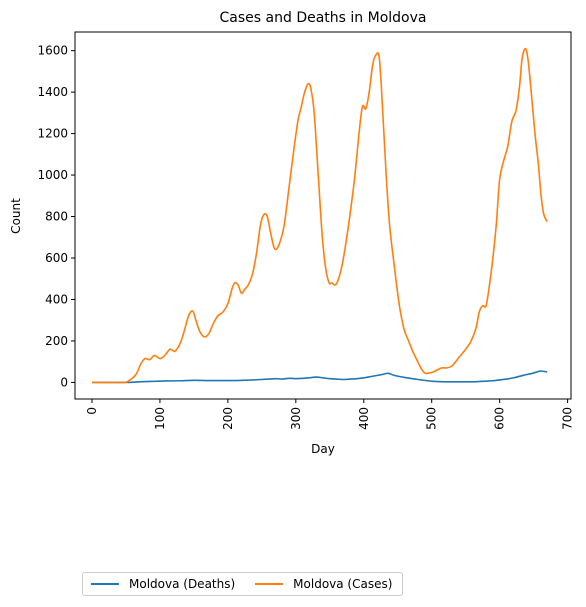 The image size is (586, 607). What do you see at coordinates (243, 584) in the screenshot?
I see `legend: Moldova (Deaths) Moldova (Cases)` at bounding box center [243, 584].